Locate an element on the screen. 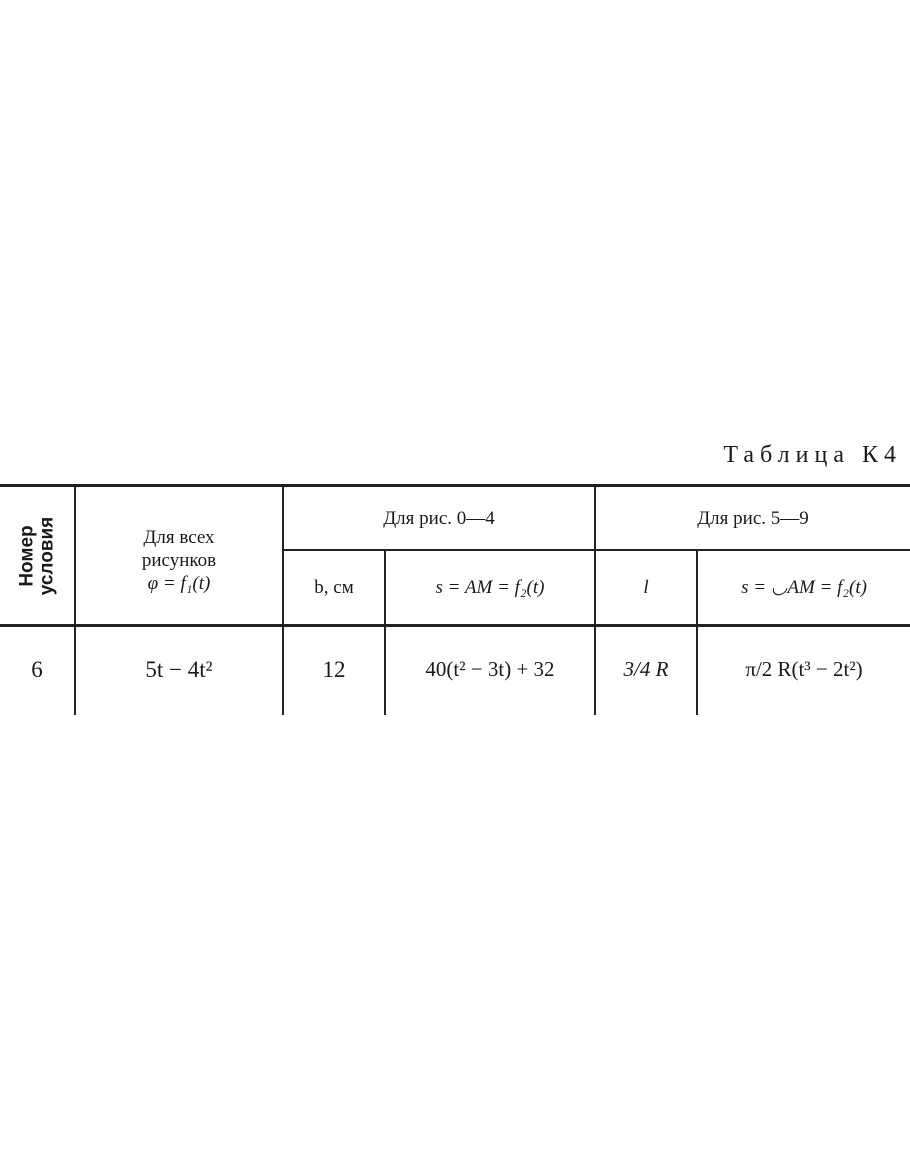 This screenshot has height=1155, width=910. header-text: φ = f₁(t) is located at coordinates (179, 583).